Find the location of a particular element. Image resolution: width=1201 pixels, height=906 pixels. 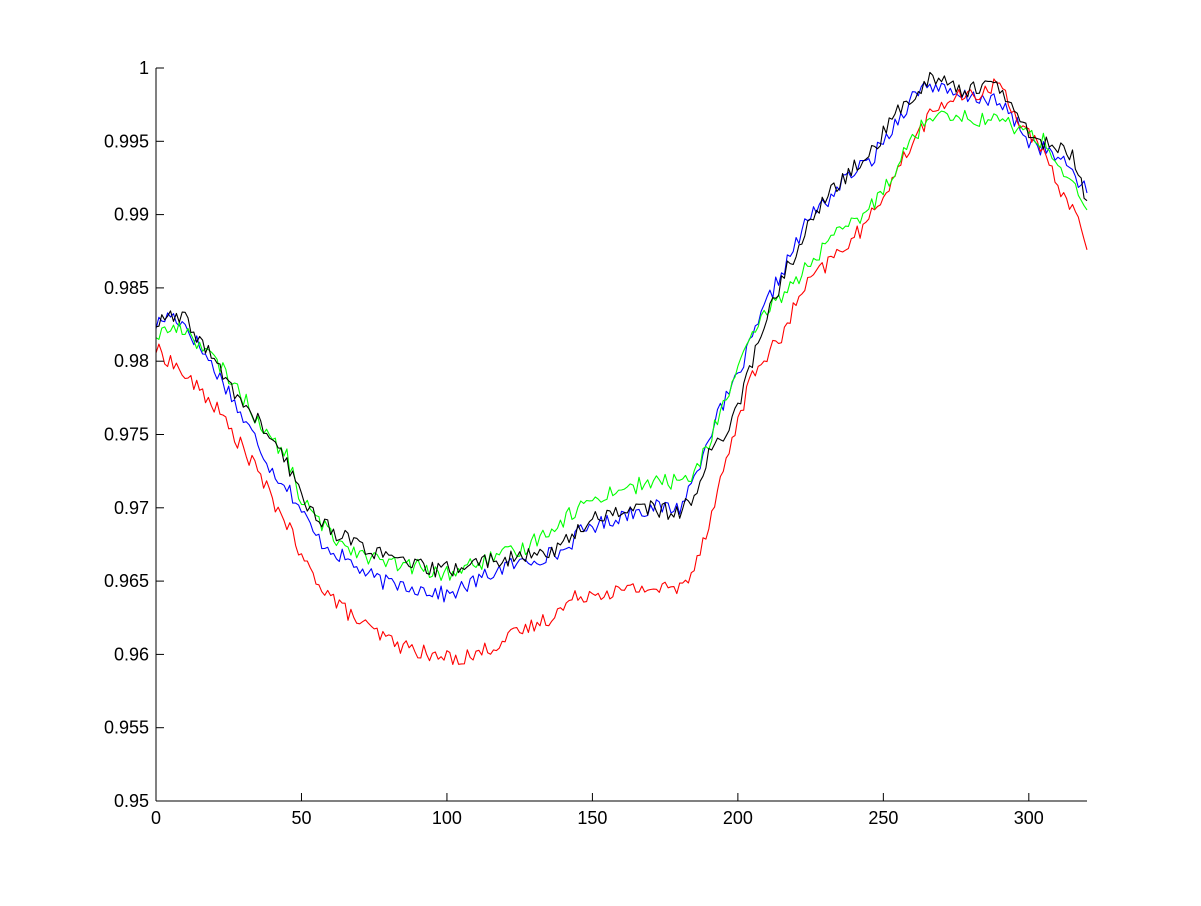

y-tick-label: 0.98 is located at coordinates (131, 361).